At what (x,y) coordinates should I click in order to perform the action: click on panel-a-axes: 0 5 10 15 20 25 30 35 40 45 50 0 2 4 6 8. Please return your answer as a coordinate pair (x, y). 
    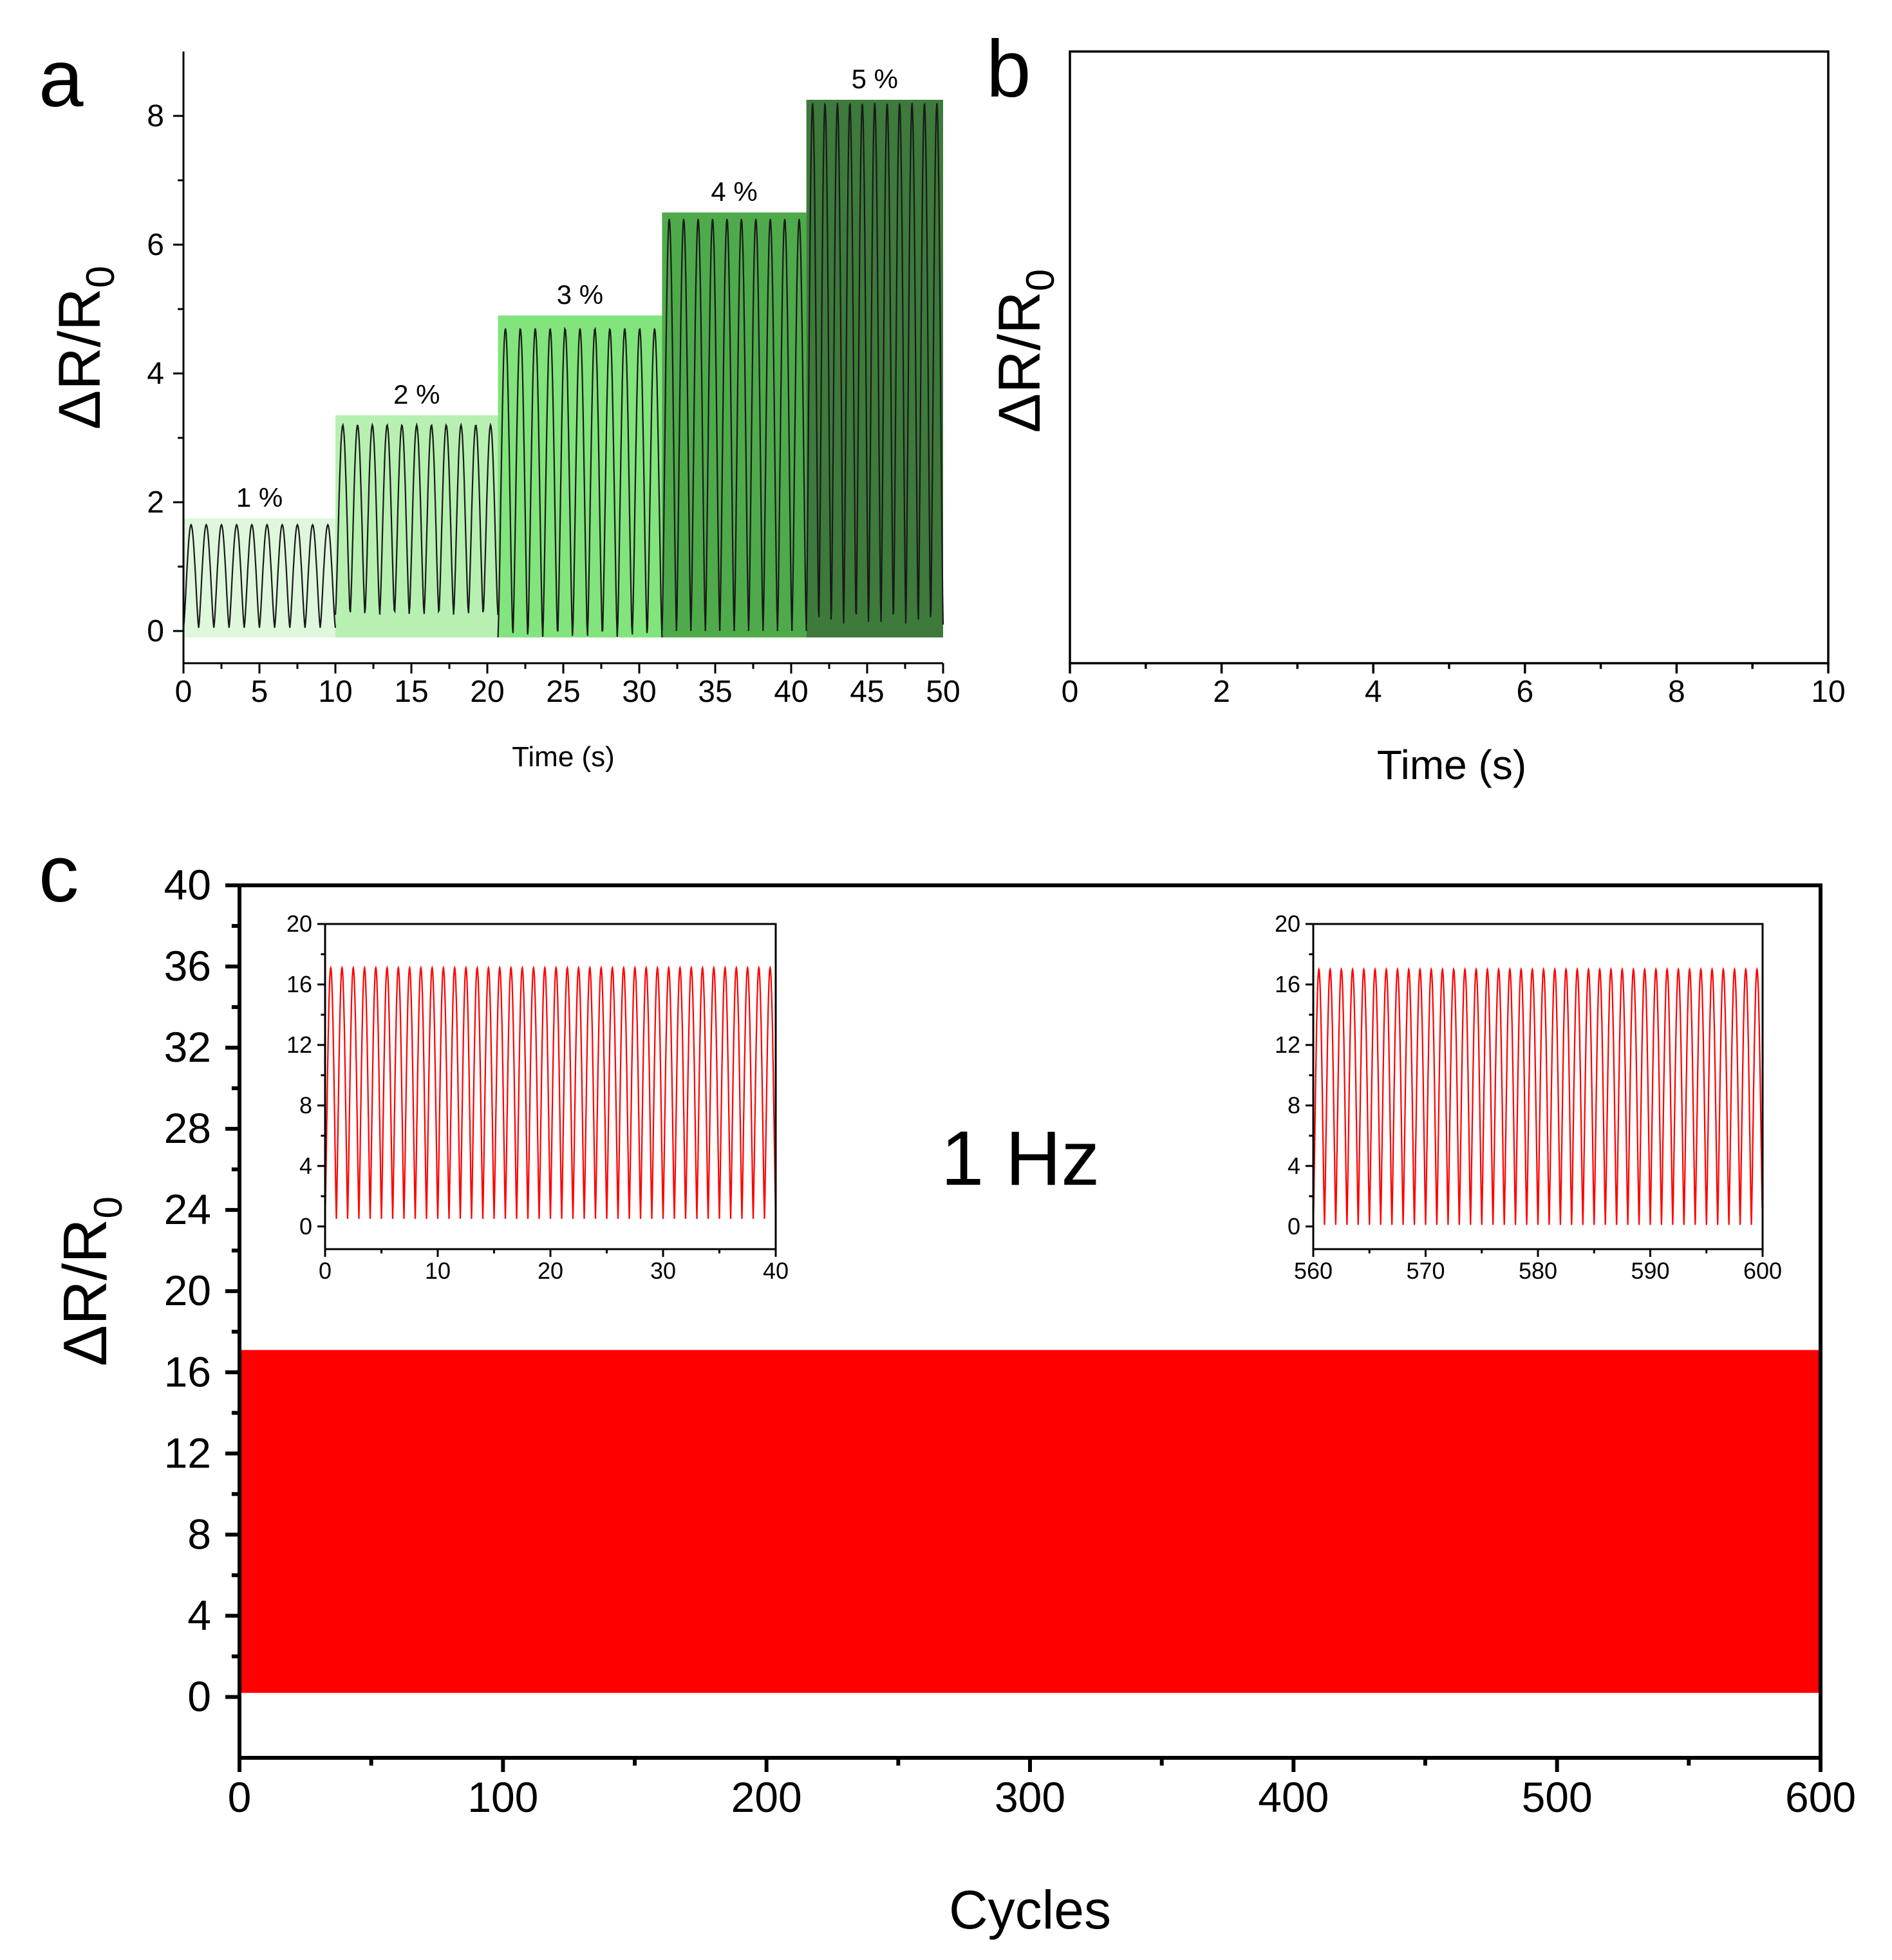
    Looking at the image, I should click on (553, 380).